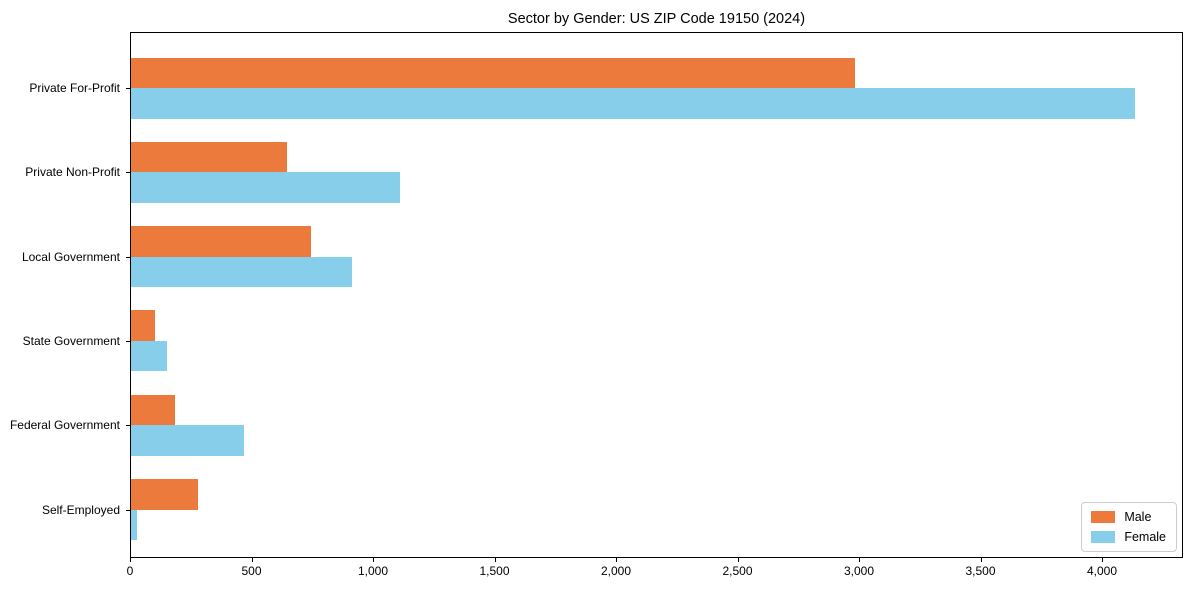 Image resolution: width=1200 pixels, height=600 pixels. I want to click on x-tick-label-2000: 2,000, so click(616, 571).